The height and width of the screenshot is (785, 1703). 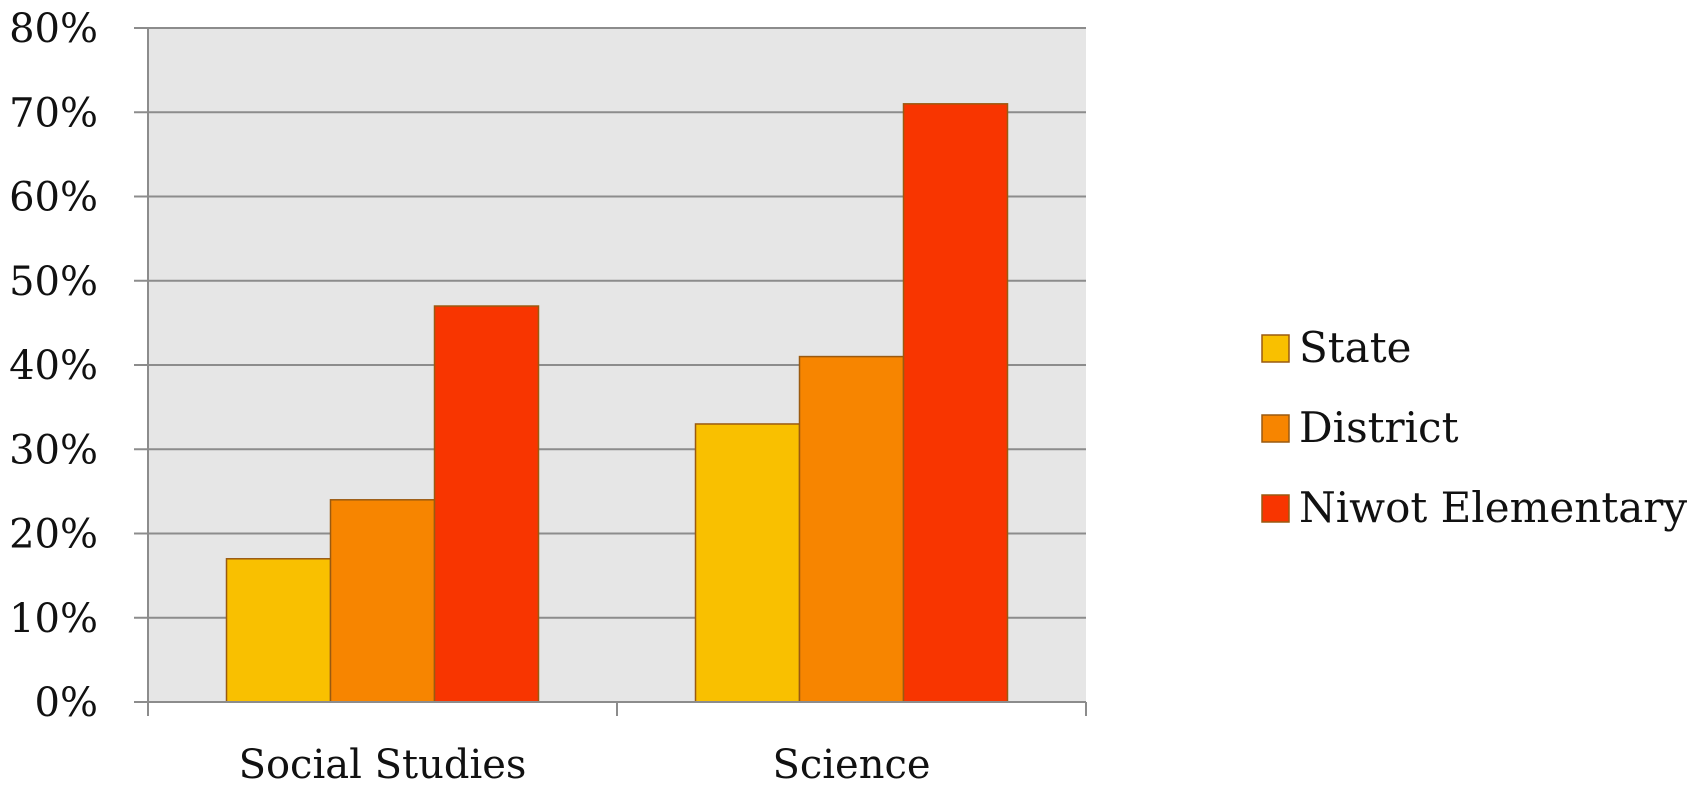 I want to click on y-tick-label: 10%, so click(x=53, y=619).